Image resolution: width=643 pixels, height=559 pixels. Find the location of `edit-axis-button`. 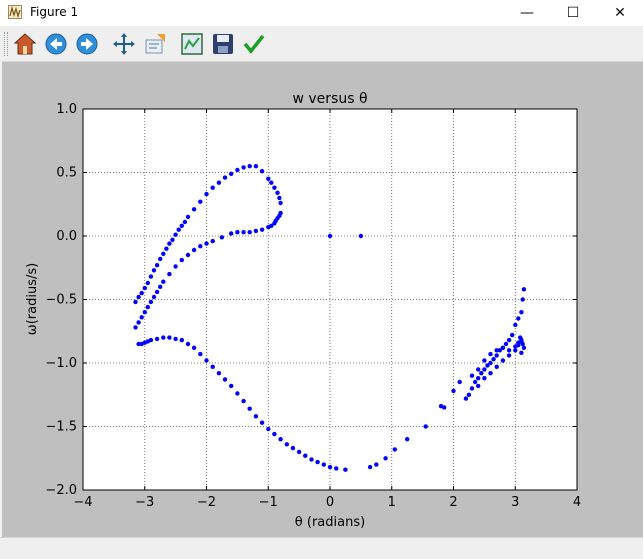

edit-axis-button is located at coordinates (254, 44).